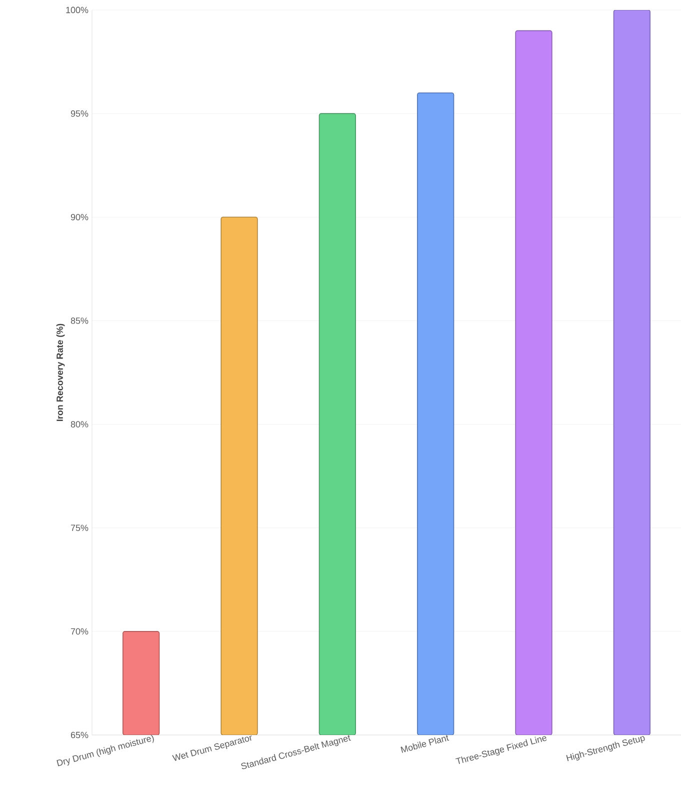  Describe the element at coordinates (212, 748) in the screenshot. I see `x-tick-label: Wet Drum Separator` at that location.